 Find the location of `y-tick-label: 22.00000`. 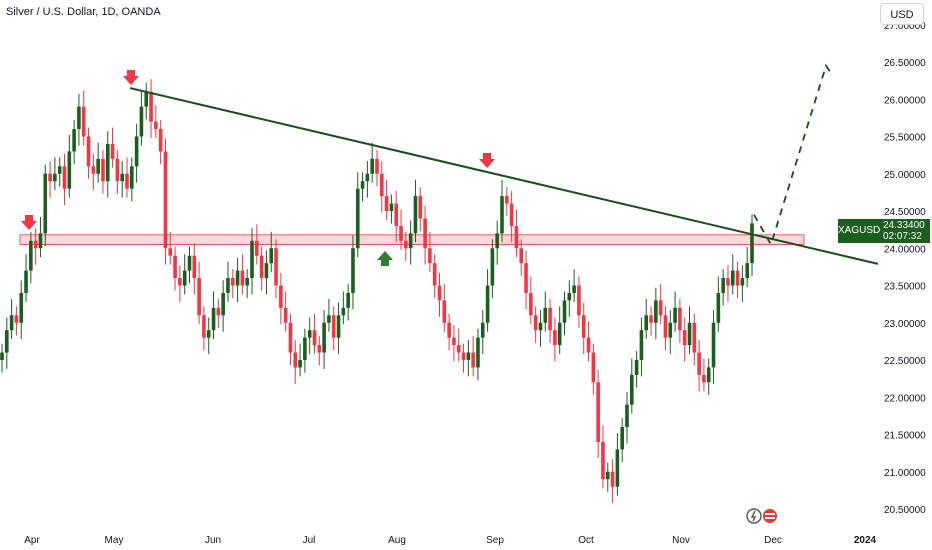

y-tick-label: 22.00000 is located at coordinates (905, 398).